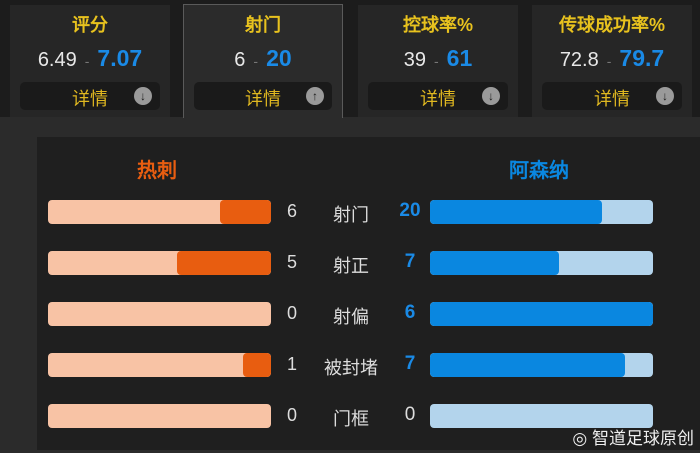 This screenshot has width=700, height=453. I want to click on stat-row: 0 门框 0, so click(368, 416).